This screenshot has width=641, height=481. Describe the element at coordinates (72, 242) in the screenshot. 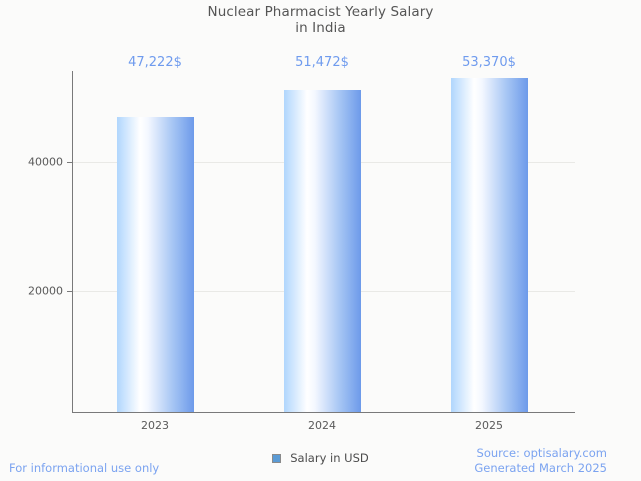

I see `y-axis-line` at that location.